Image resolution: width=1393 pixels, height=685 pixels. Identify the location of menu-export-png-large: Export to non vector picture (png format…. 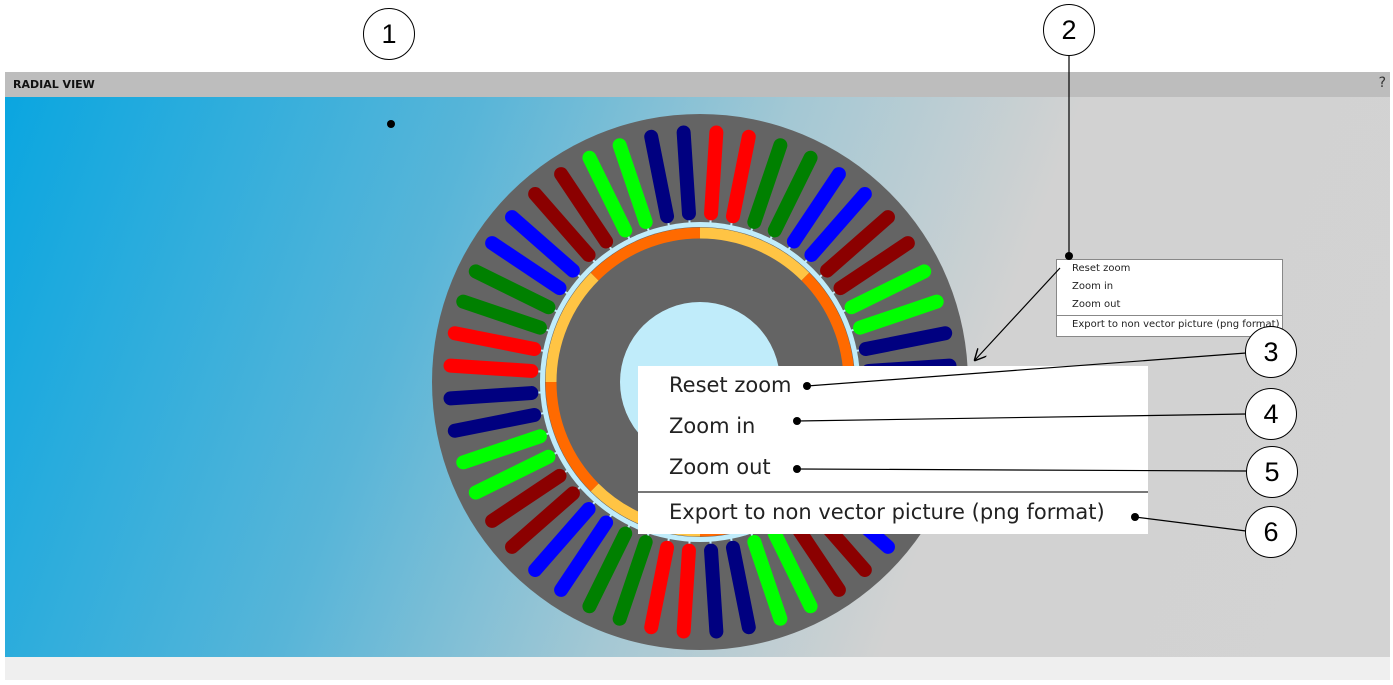
(887, 512).